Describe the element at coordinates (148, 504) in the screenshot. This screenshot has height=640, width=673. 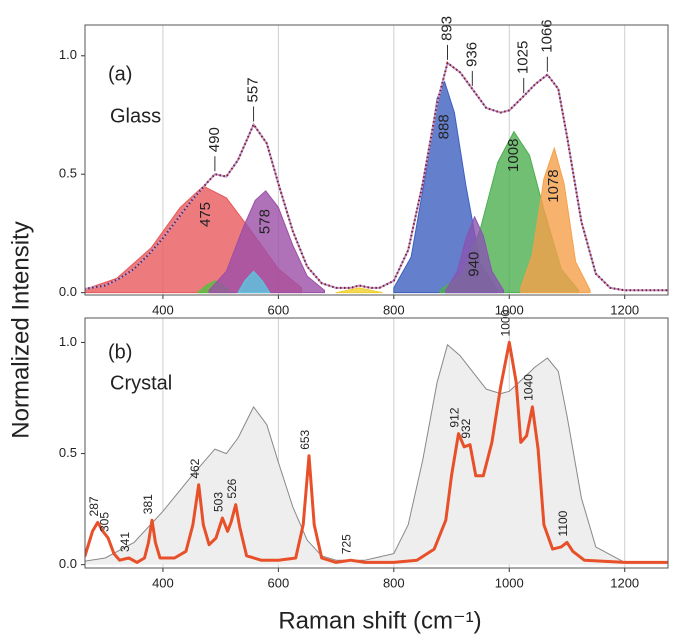
I see `annotation-label: 381` at that location.